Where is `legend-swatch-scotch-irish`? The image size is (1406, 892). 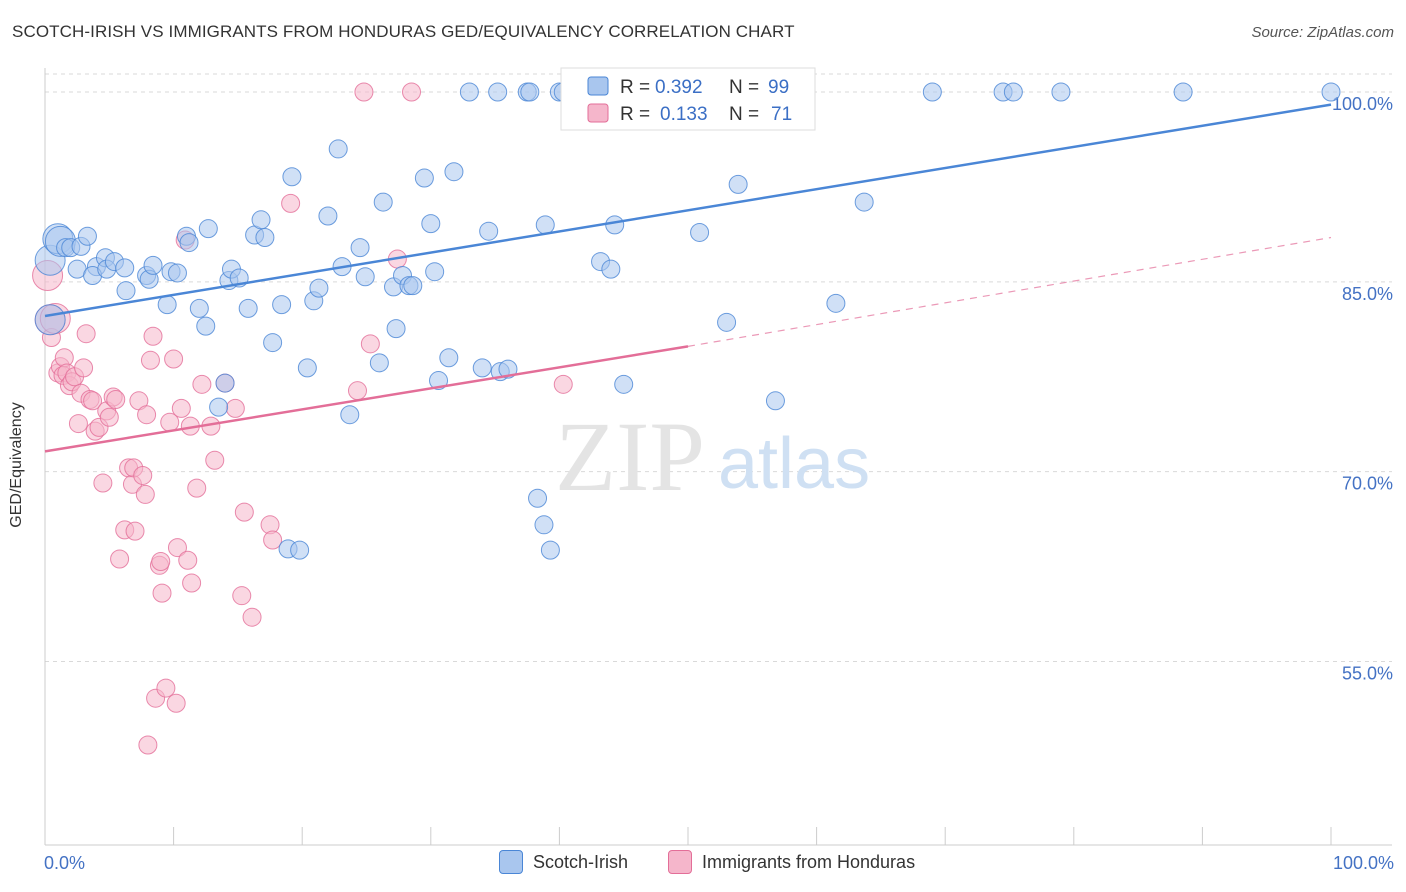
legend-swatch-scotch-irish is located at coordinates (511, 862).